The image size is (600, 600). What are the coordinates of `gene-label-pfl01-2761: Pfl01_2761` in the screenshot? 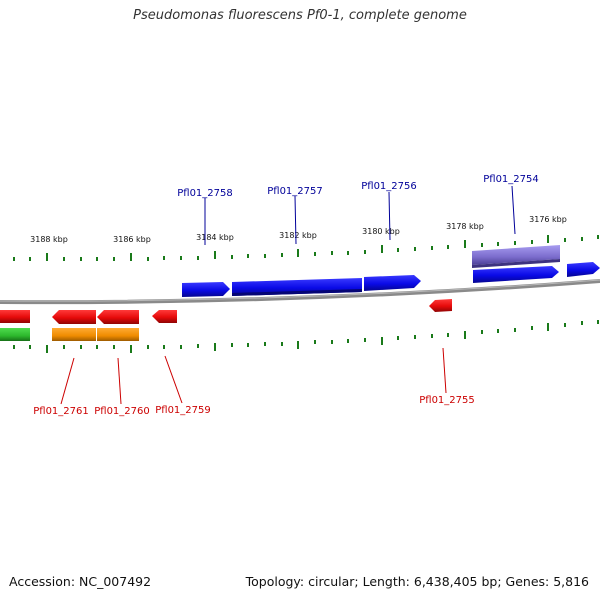 It's located at (61, 411).